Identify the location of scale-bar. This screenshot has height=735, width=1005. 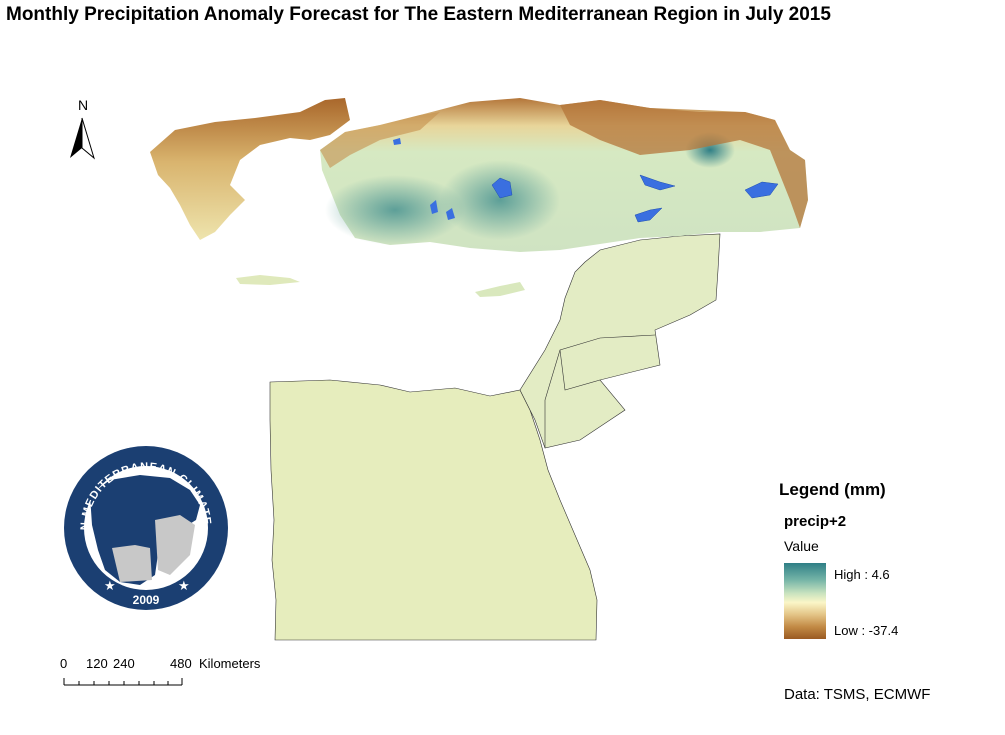
(123, 682).